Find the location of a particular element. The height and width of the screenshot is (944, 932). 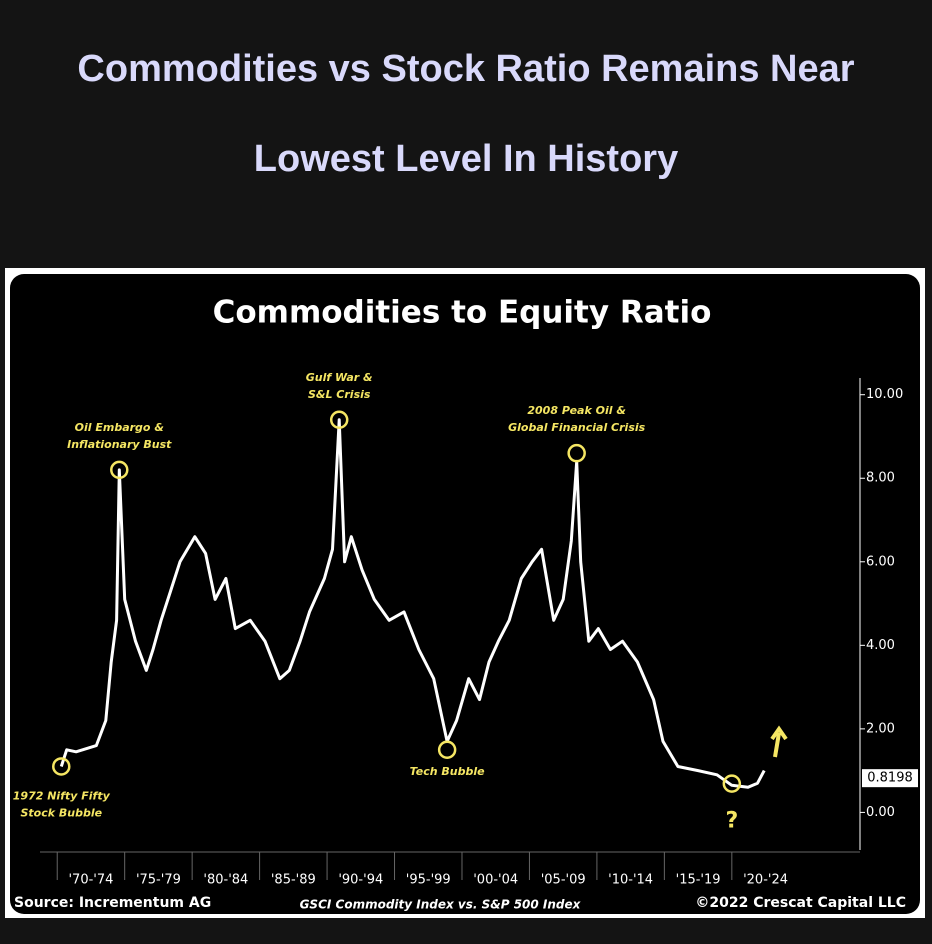

annotation-text: Tech Bubble is located at coordinates (447, 771).